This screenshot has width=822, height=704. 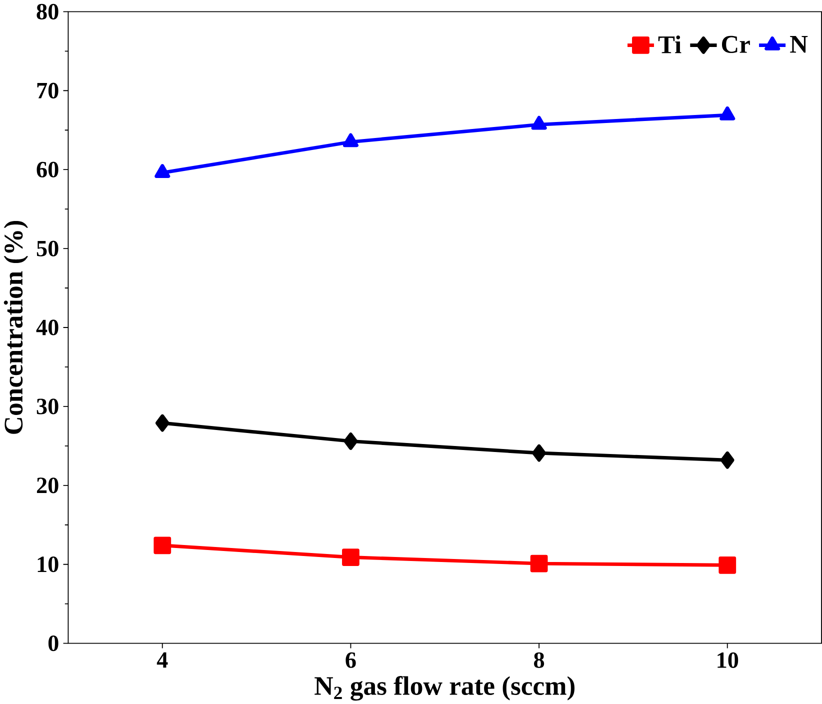 What do you see at coordinates (47, 406) in the screenshot?
I see `y-tick-label: 30` at bounding box center [47, 406].